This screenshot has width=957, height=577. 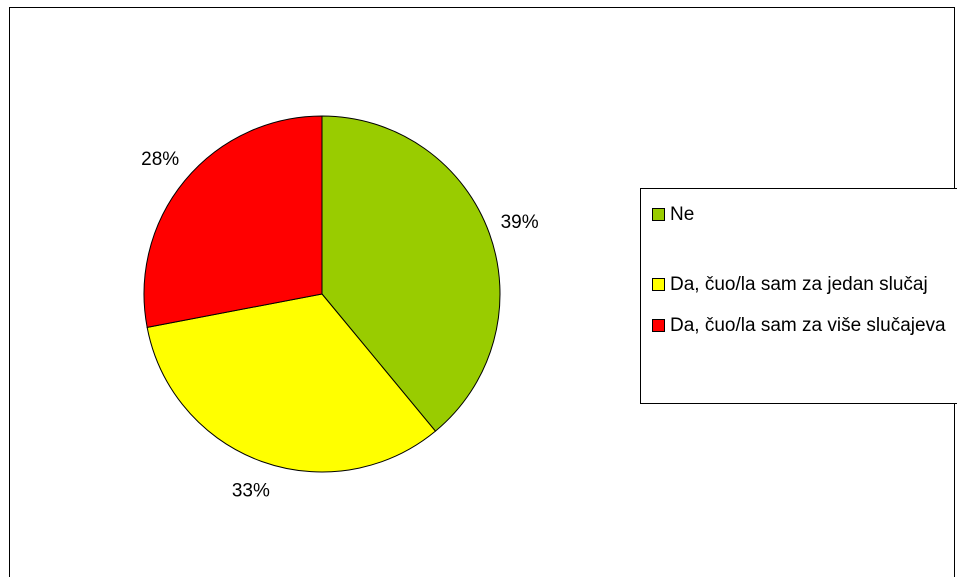 I want to click on data-label: 33%, so click(x=251, y=491).